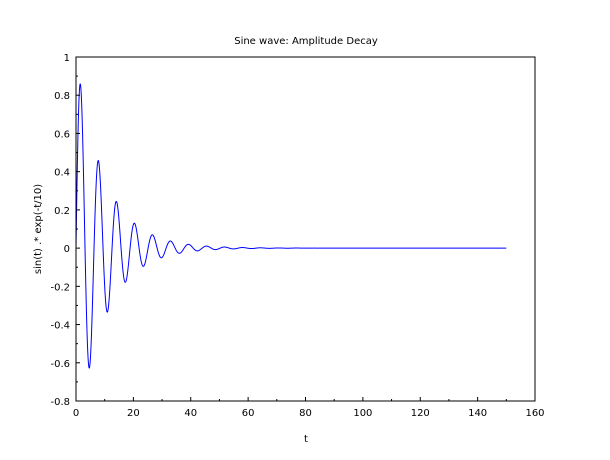 The width and height of the screenshot is (610, 460). I want to click on y-tick-label: 0.2, so click(62, 211).